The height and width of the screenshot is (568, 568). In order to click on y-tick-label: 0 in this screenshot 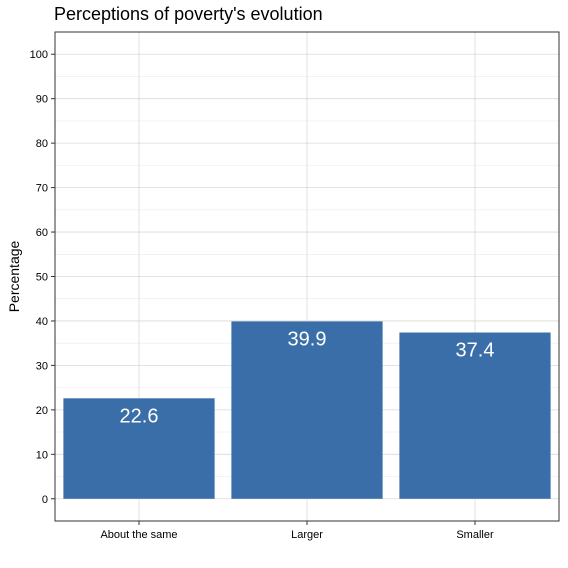, I will do `click(45, 500)`.